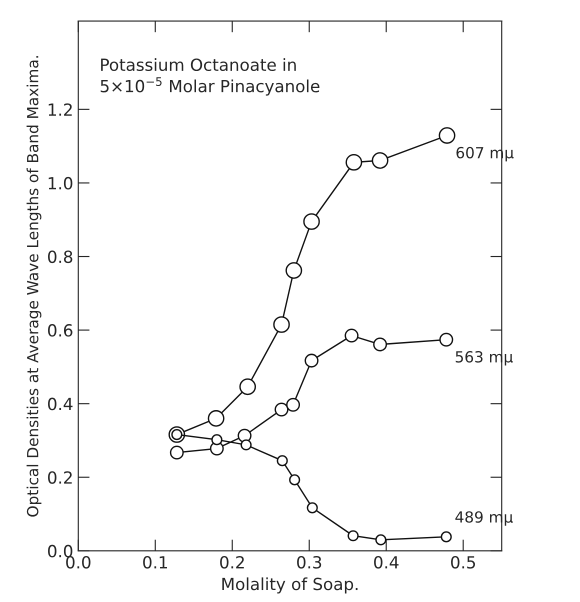 The height and width of the screenshot is (602, 580). I want to click on x-tick-label: 0.5, so click(463, 562).